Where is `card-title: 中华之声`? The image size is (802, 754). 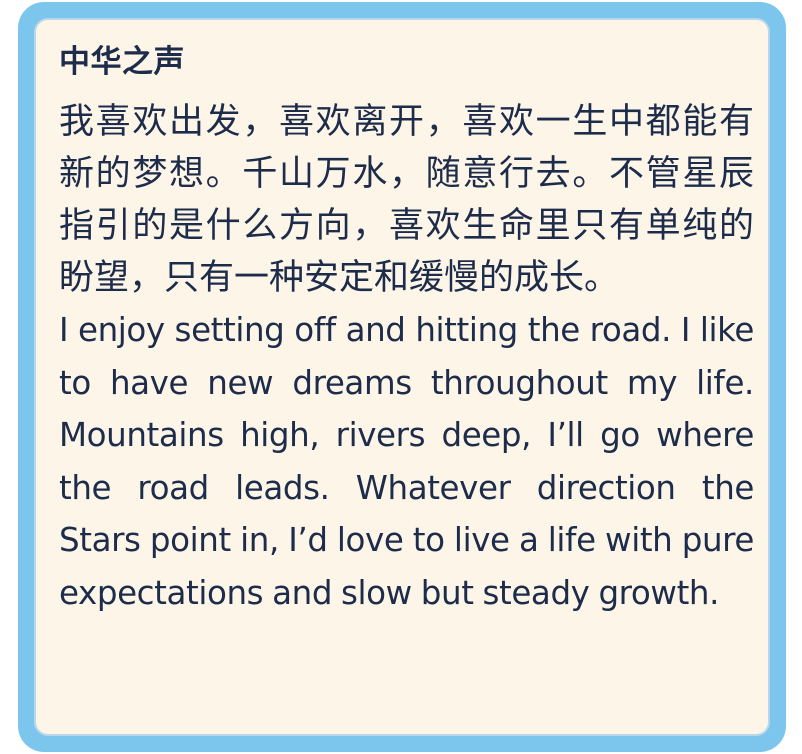
card-title: 中华之声 is located at coordinates (122, 62).